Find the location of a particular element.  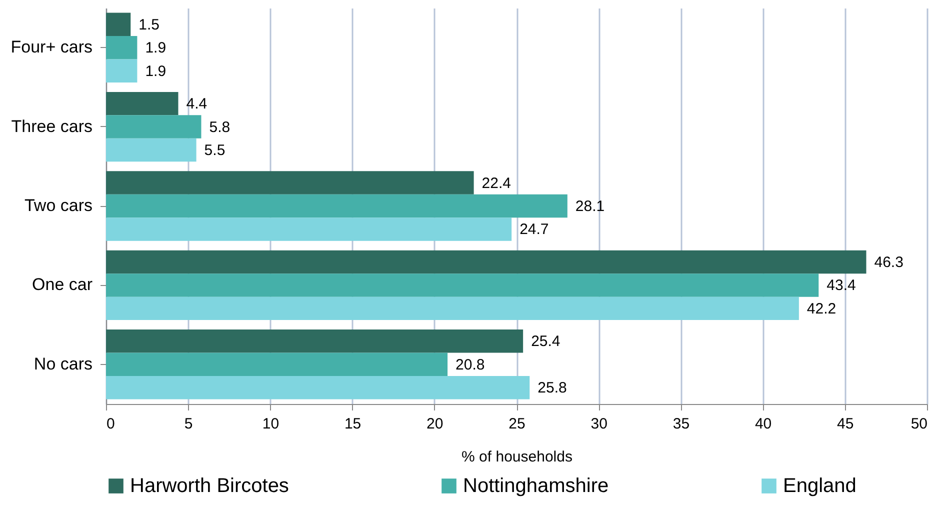

x-tick-label: 25 is located at coordinates (517, 424).